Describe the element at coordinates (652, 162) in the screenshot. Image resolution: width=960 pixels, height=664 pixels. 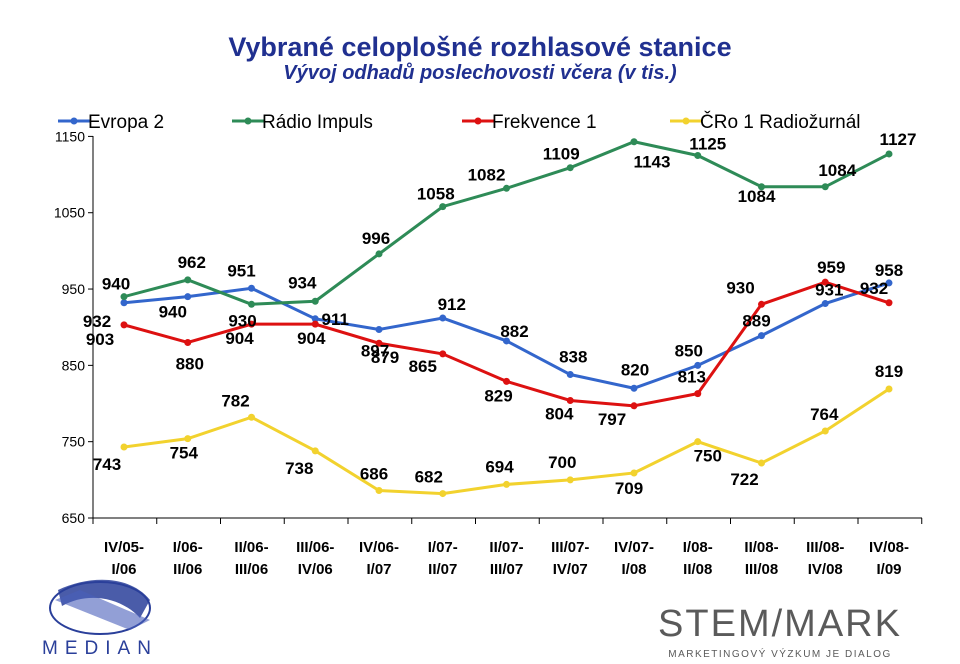
I see `data-label: 1143` at that location.